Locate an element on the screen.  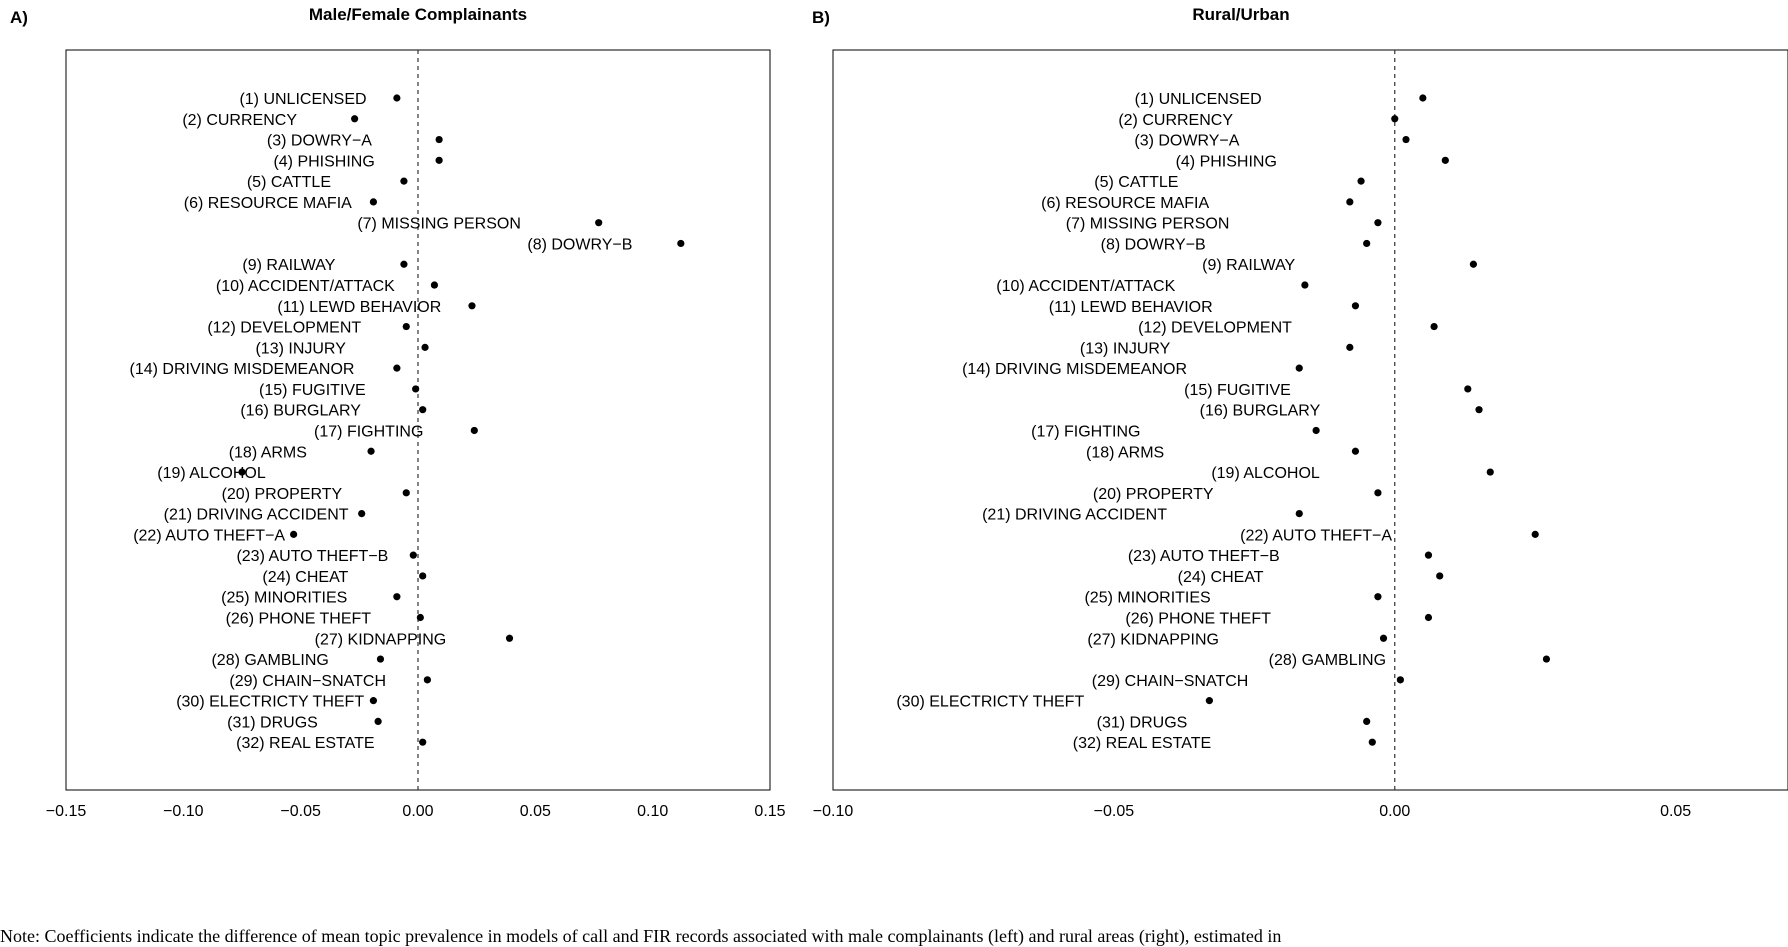
category-label: (28) GAMBLING is located at coordinates (1327, 660).